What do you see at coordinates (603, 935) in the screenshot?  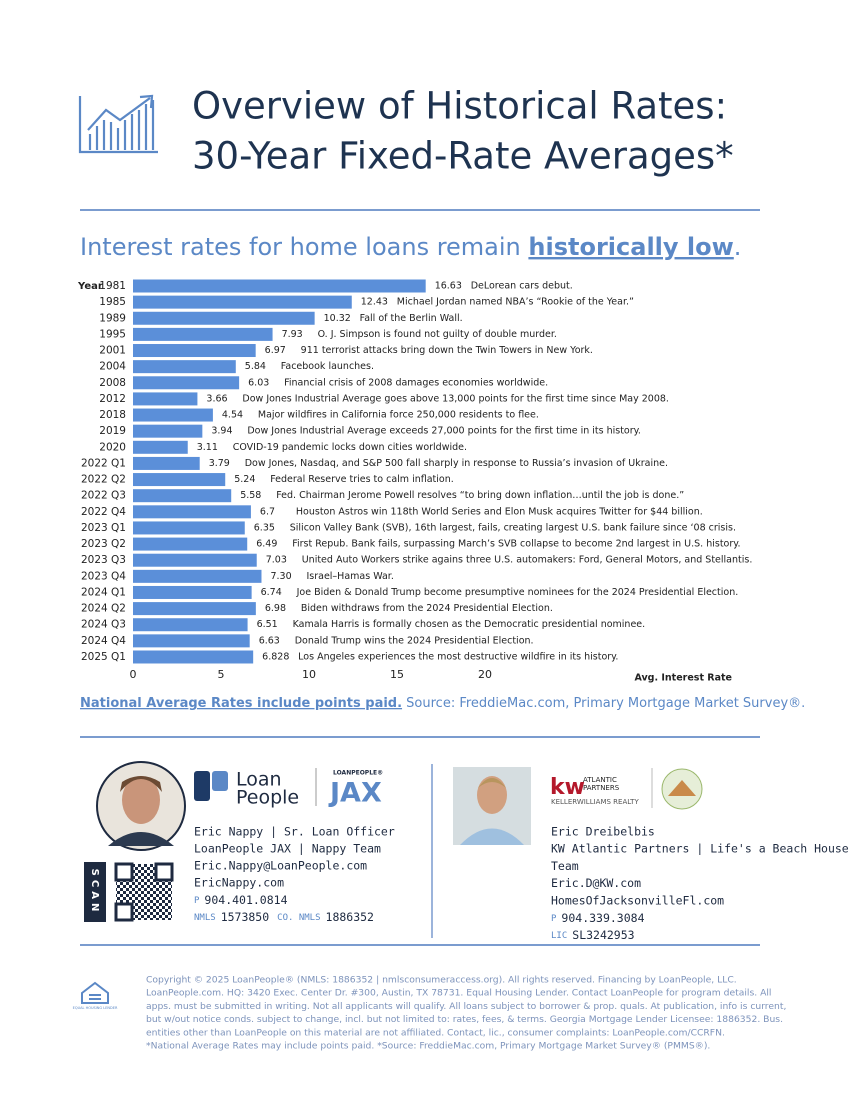 I see `license-value: SL3242953` at bounding box center [603, 935].